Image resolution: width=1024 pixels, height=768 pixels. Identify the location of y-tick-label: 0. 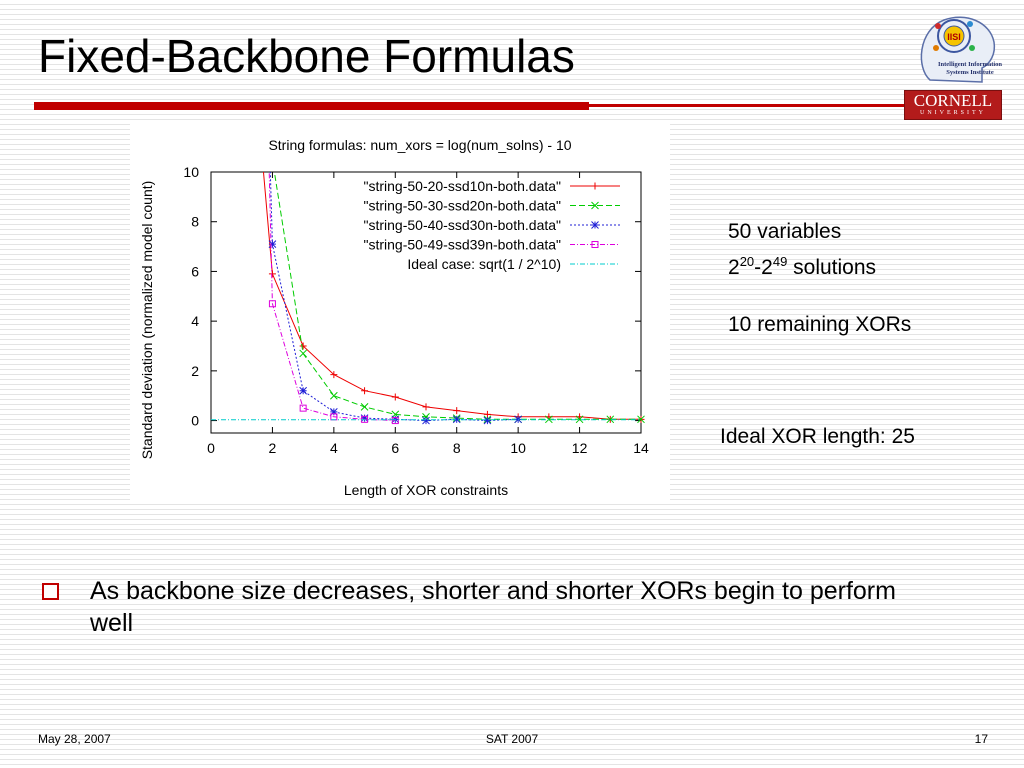
(195, 421).